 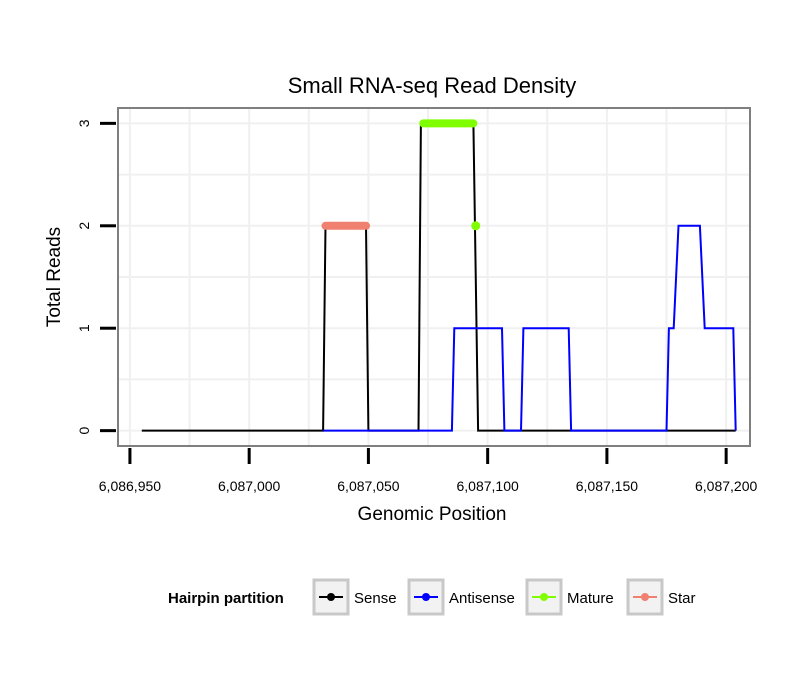 What do you see at coordinates (544, 597) in the screenshot?
I see `legend-key-mature-point` at bounding box center [544, 597].